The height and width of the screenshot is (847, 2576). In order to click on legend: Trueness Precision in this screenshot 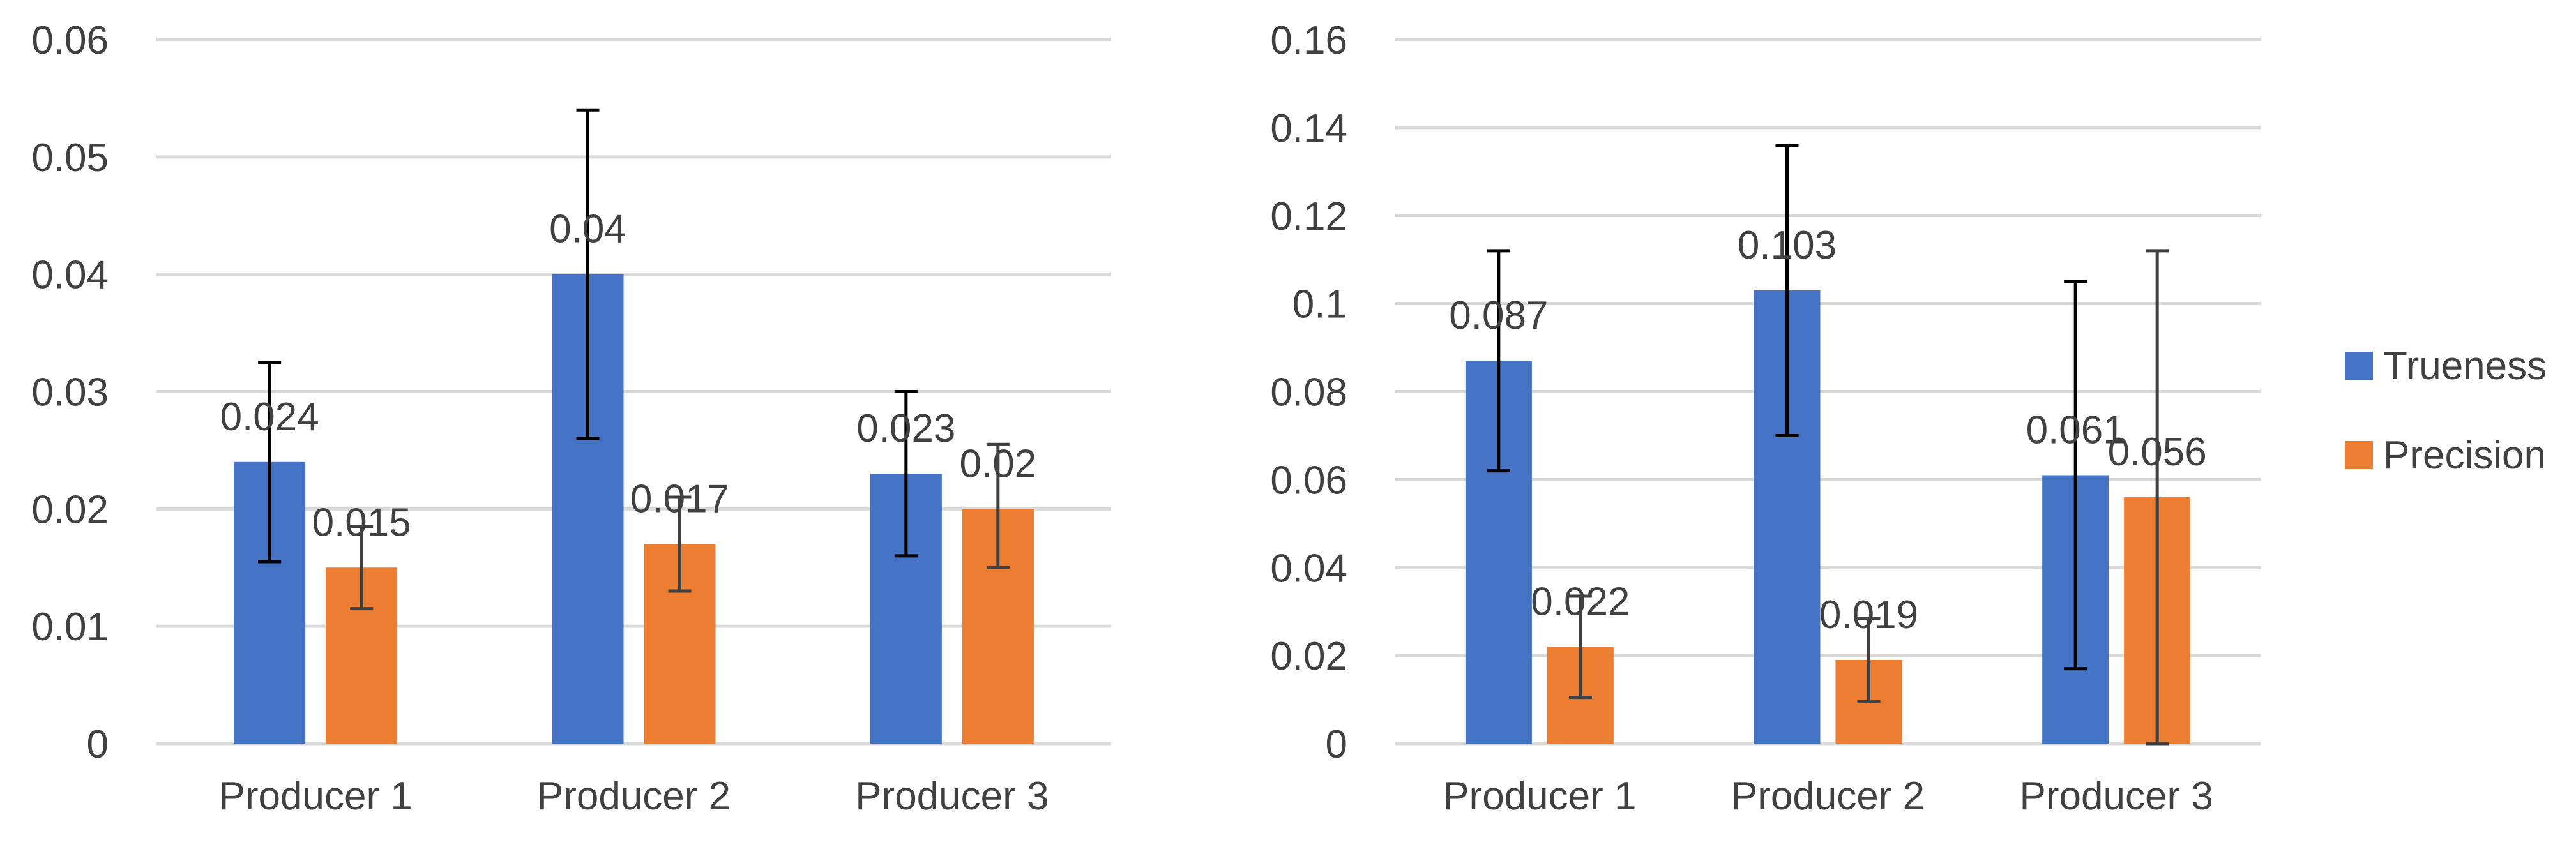, I will do `click(2446, 410)`.